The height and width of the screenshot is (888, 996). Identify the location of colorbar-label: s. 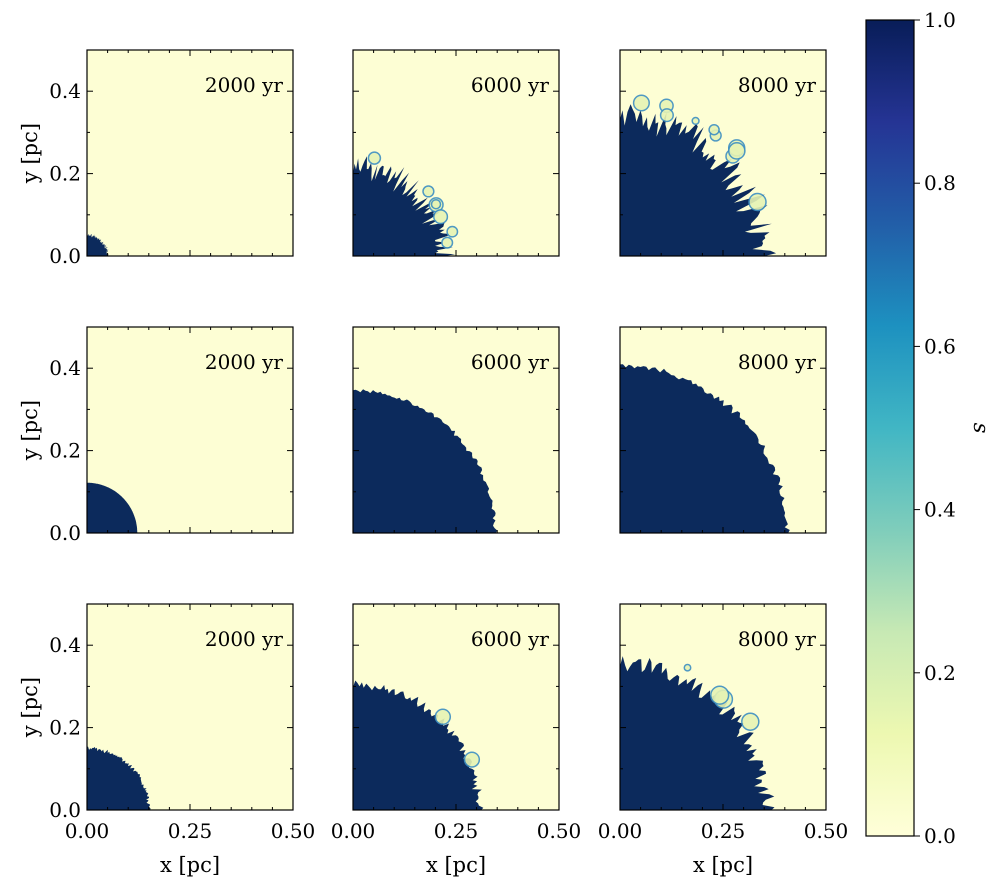
(981, 428).